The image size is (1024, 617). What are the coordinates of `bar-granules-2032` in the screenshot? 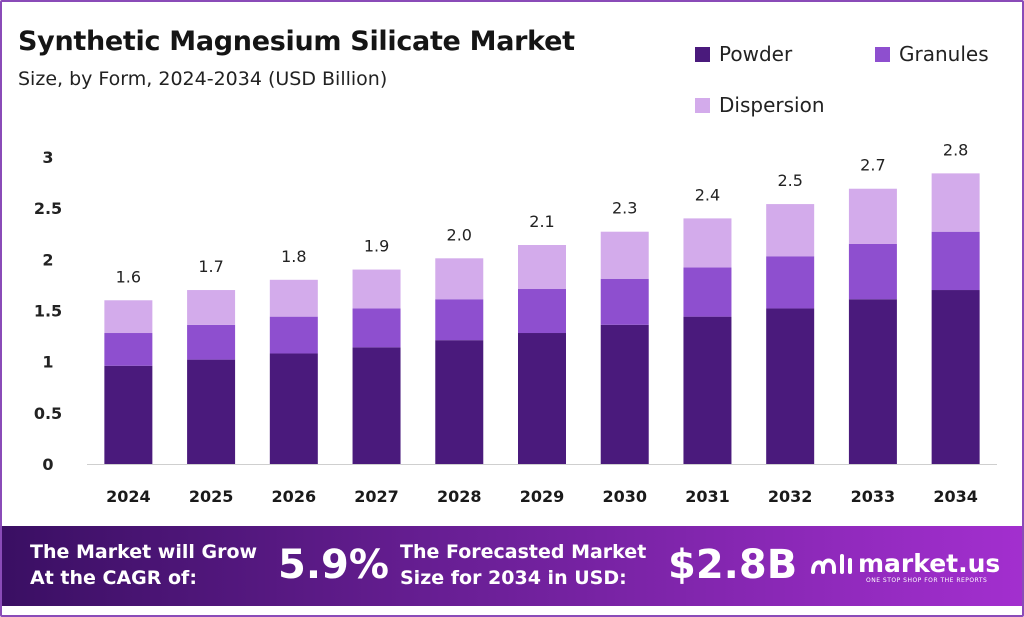 It's located at (790, 282).